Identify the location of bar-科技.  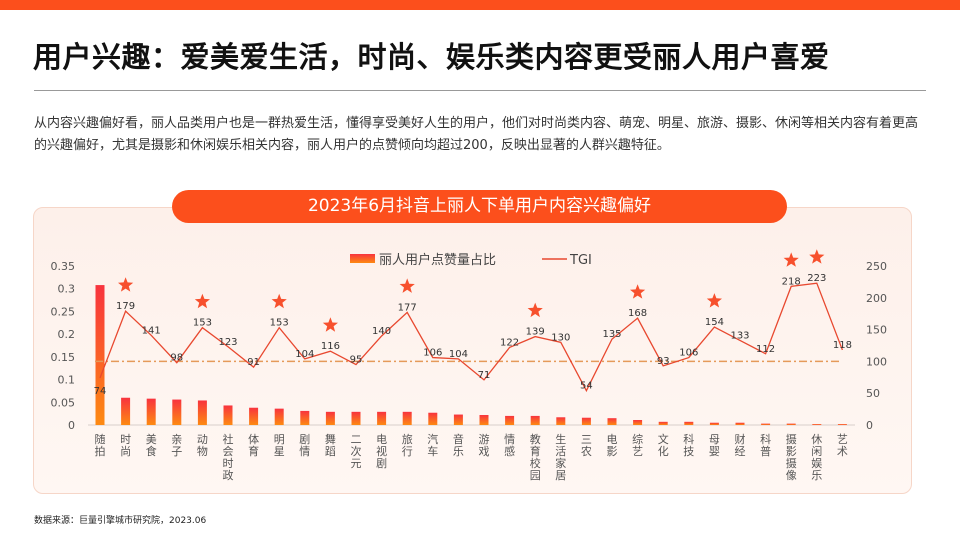
(689, 423).